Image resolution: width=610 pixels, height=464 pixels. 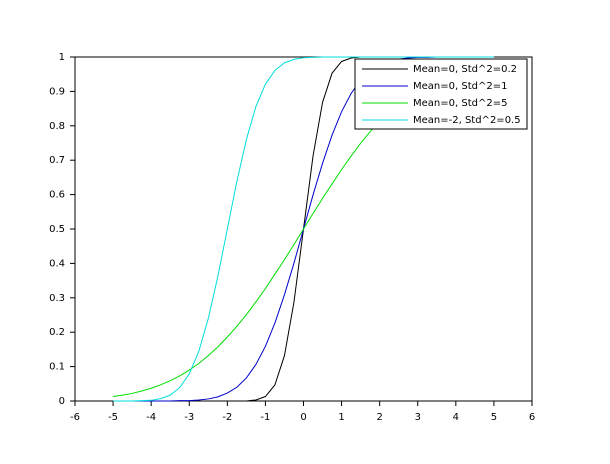 What do you see at coordinates (341, 417) in the screenshot?
I see `x-tick-label: 1` at bounding box center [341, 417].